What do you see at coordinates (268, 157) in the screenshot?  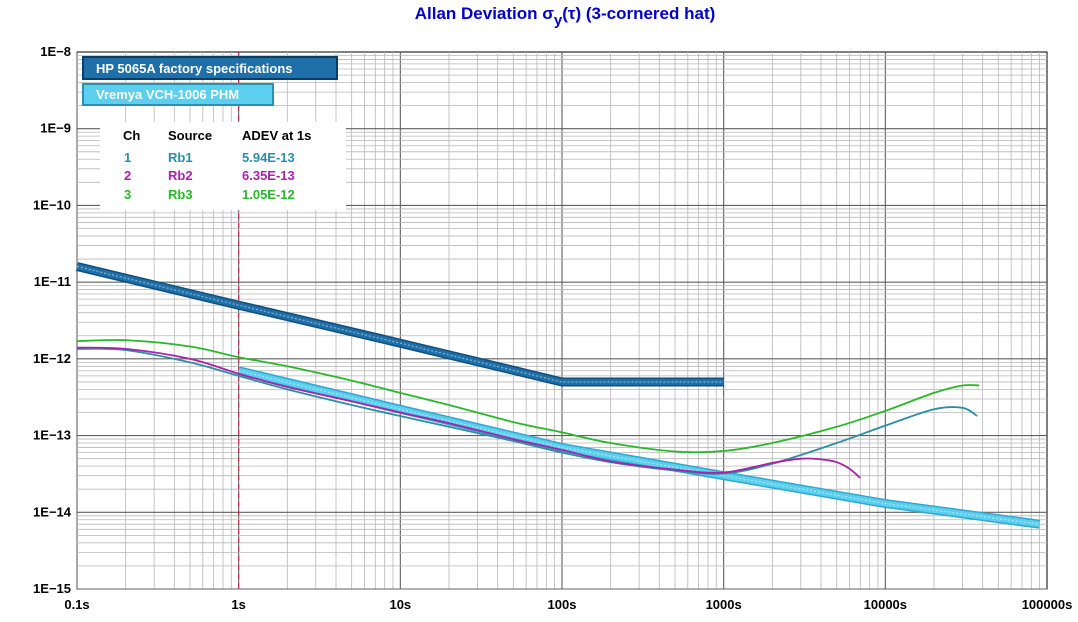 I see `table-row-1-adev: 5.94E-13` at bounding box center [268, 157].